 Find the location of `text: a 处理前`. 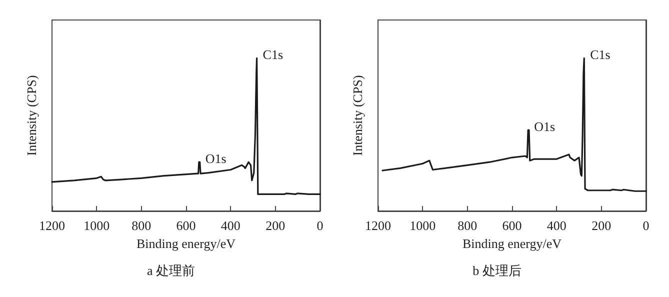

text: a 处理前 is located at coordinates (171, 270).